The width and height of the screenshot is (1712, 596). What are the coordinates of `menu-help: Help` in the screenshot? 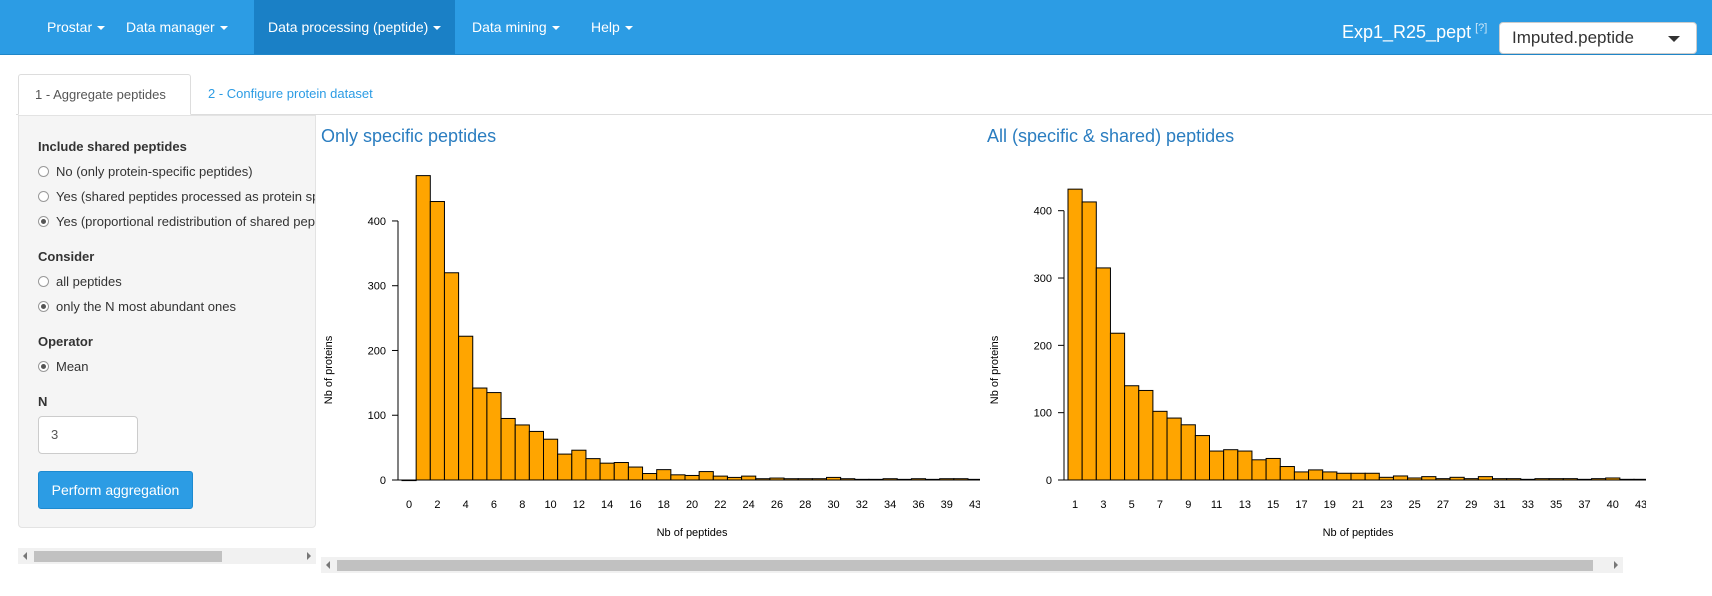 It's located at (612, 27).